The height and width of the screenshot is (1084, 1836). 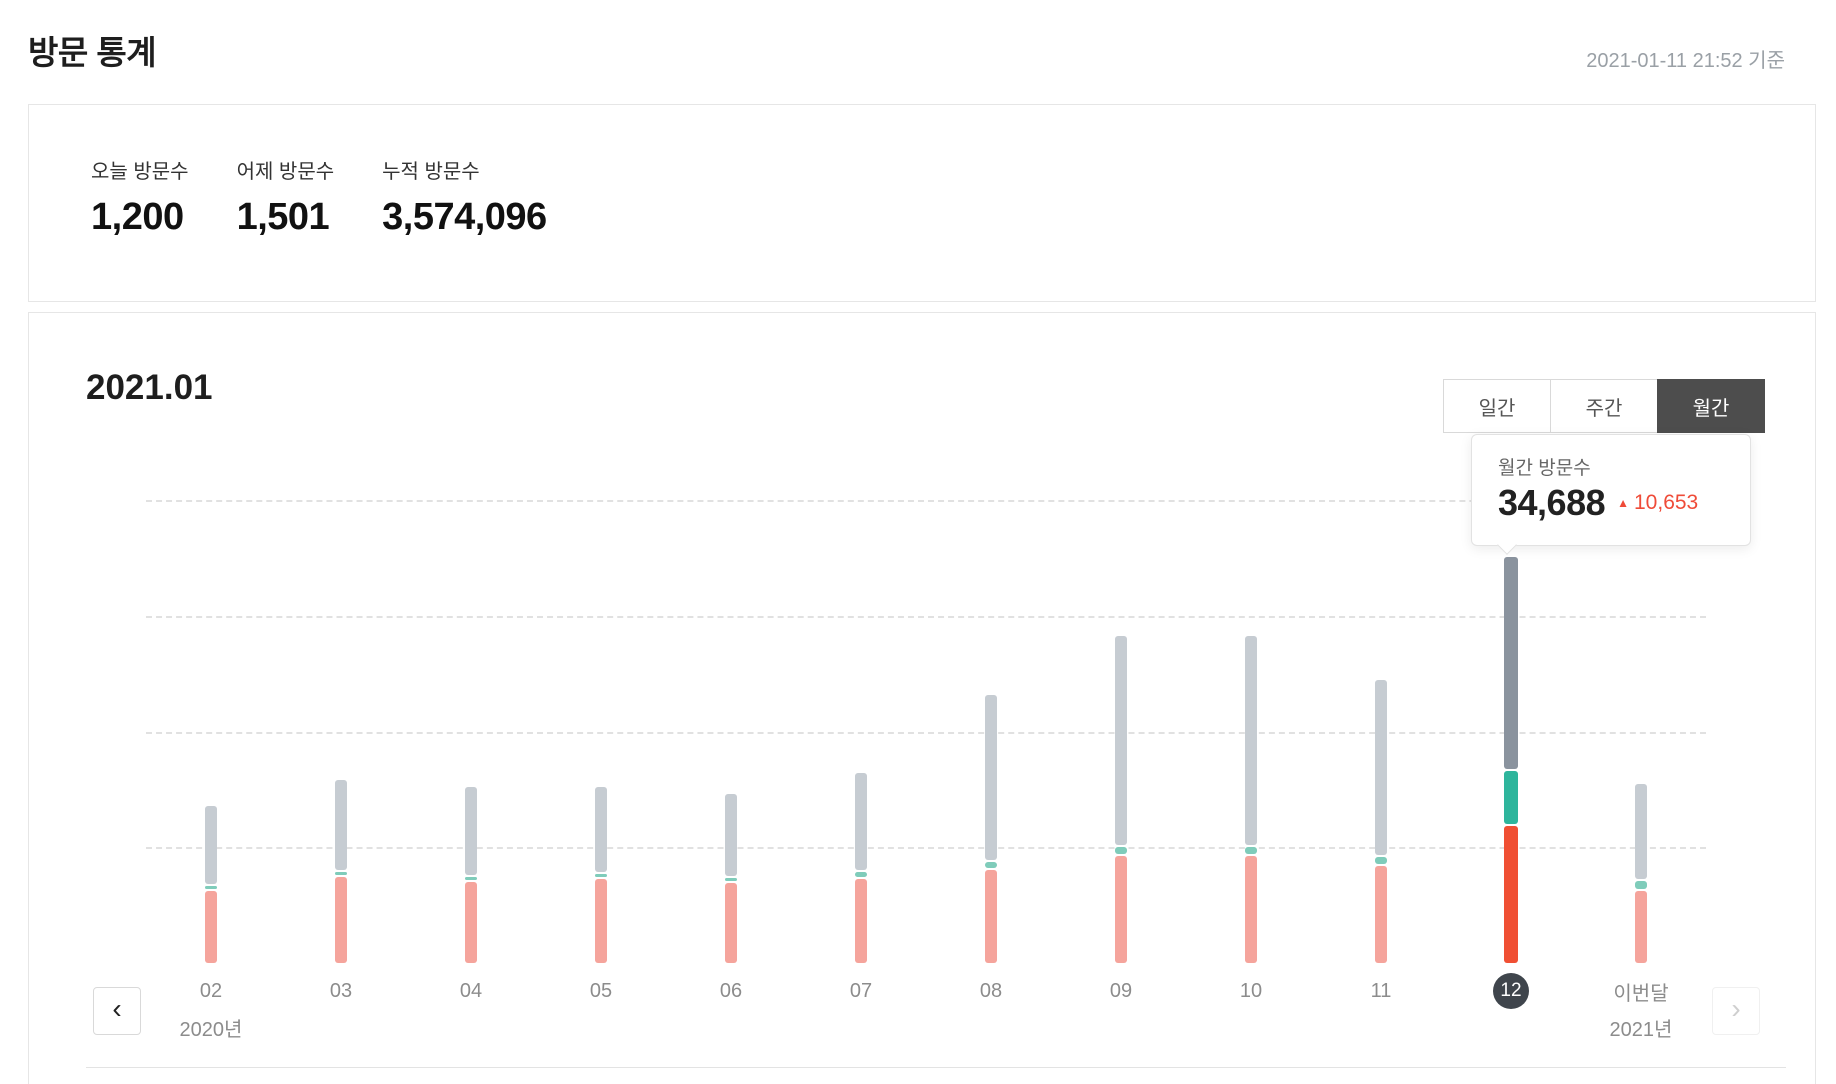 I want to click on tooltip-value: 34,688, so click(x=1552, y=502).